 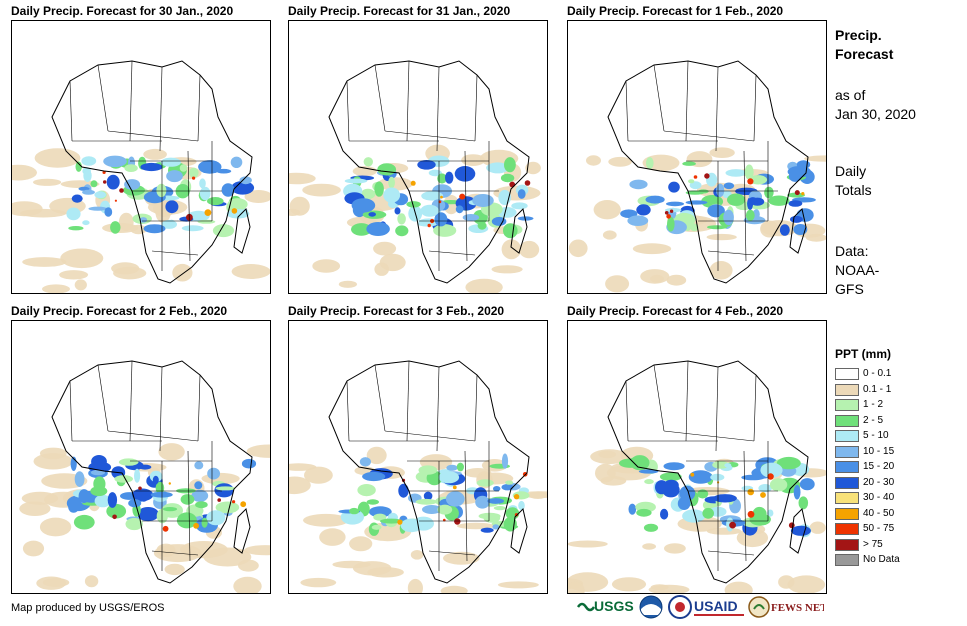 What do you see at coordinates (88, 608) in the screenshot?
I see `map-credit: Map produced by USGS/EROS` at bounding box center [88, 608].